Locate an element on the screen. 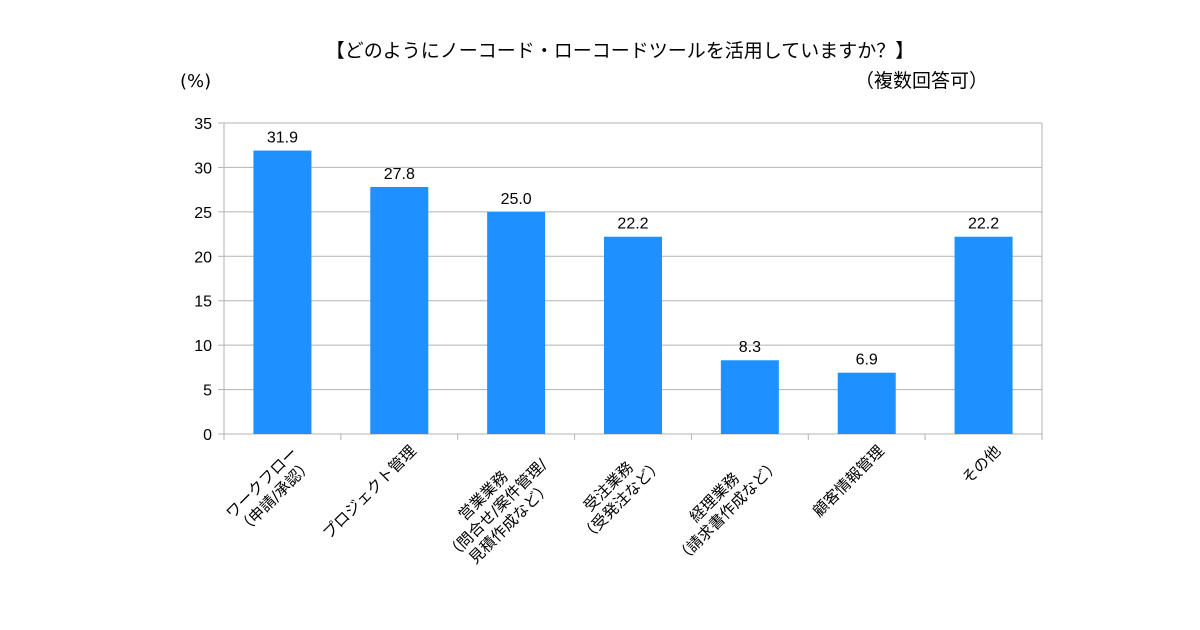  chart-title: 【どのようにノーコード・ローコードツールを活用していますか？】 is located at coordinates (620, 51).